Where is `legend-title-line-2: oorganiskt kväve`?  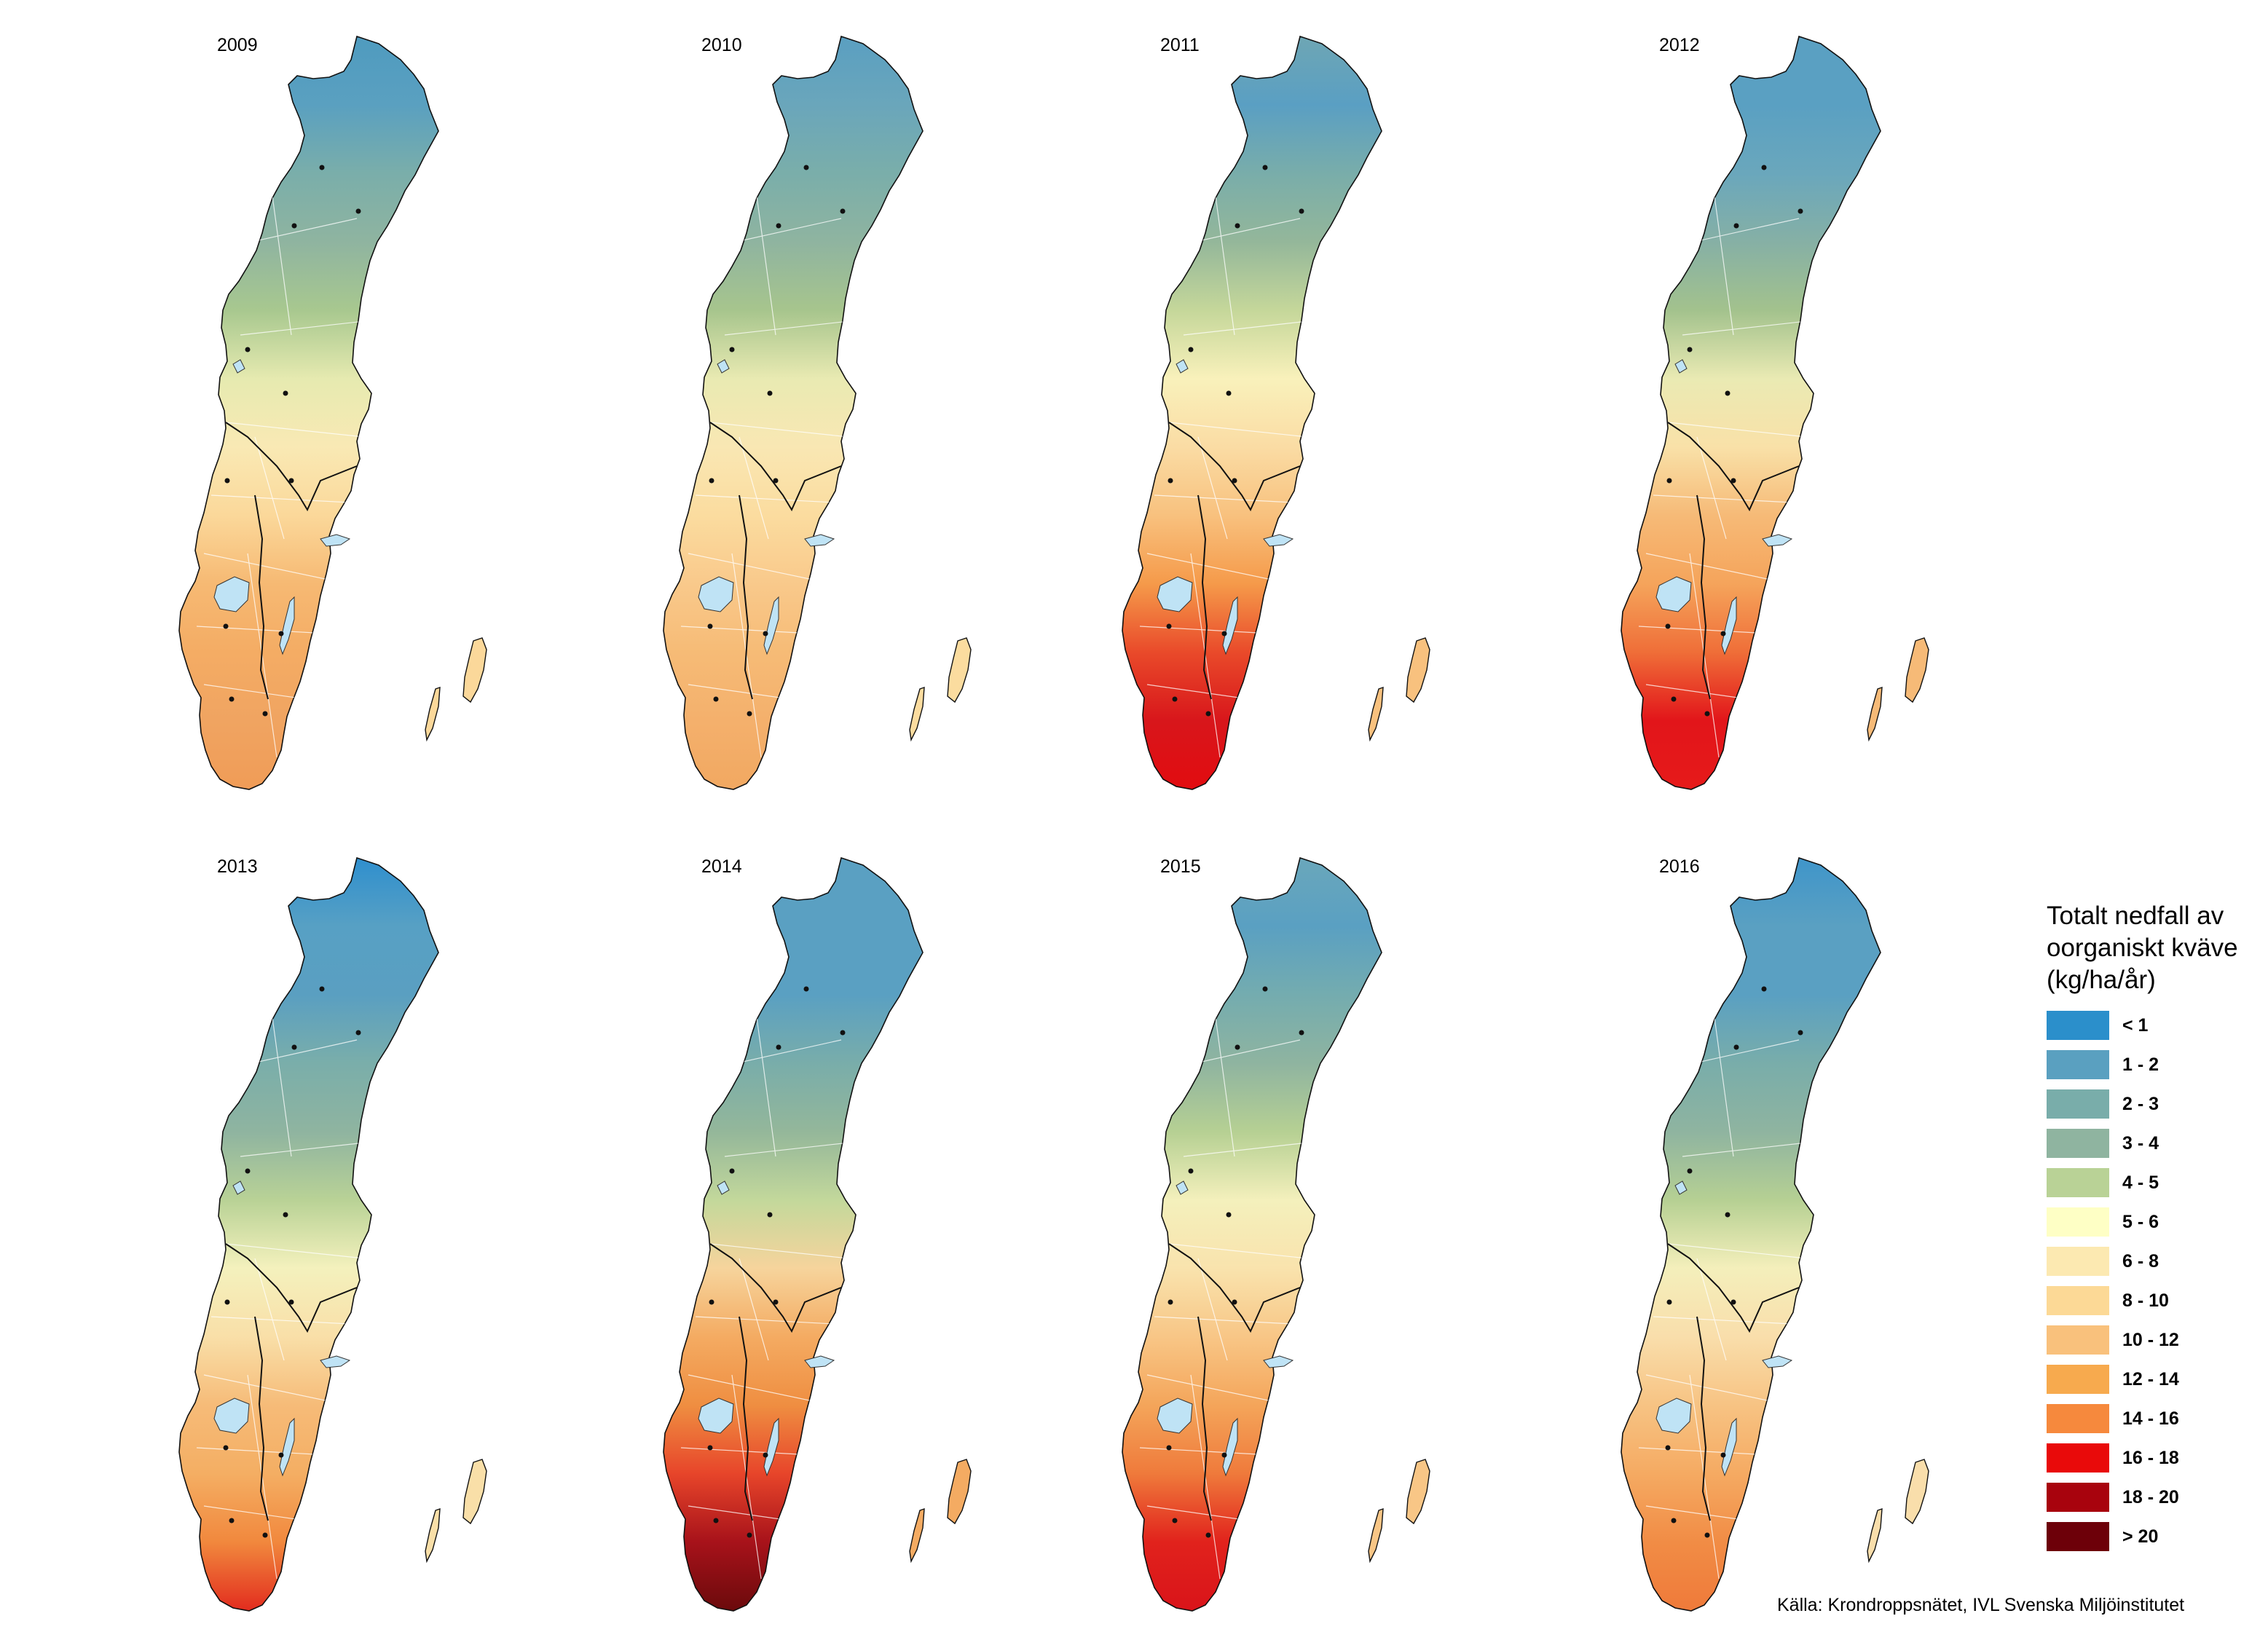 legend-title-line-2: oorganiskt kväve is located at coordinates (2142, 948).